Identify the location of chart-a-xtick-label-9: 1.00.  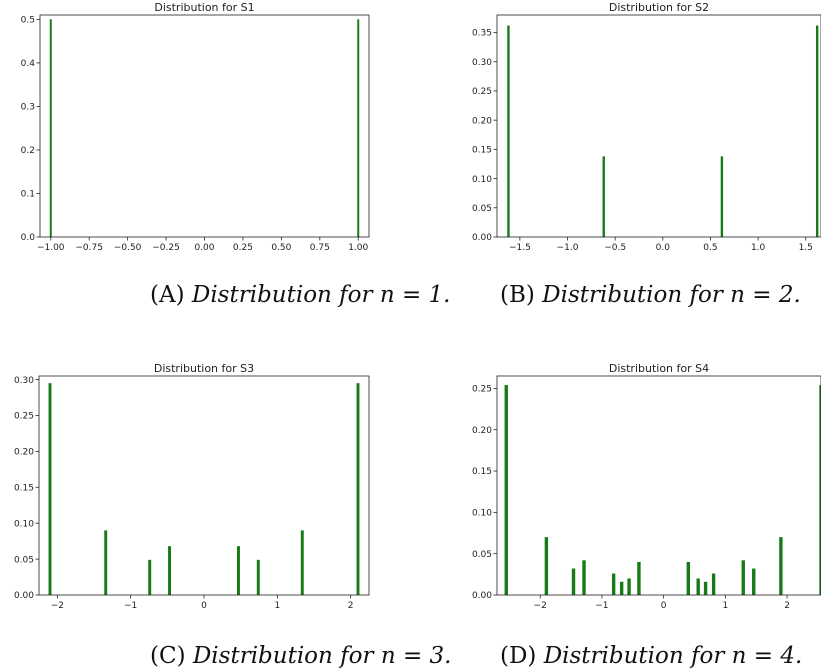
(358, 248).